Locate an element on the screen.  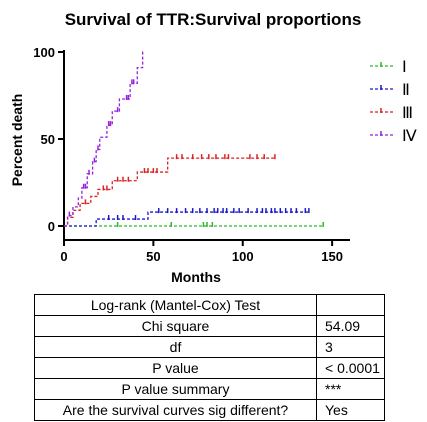
table-row-value: 3 is located at coordinates (350, 347).